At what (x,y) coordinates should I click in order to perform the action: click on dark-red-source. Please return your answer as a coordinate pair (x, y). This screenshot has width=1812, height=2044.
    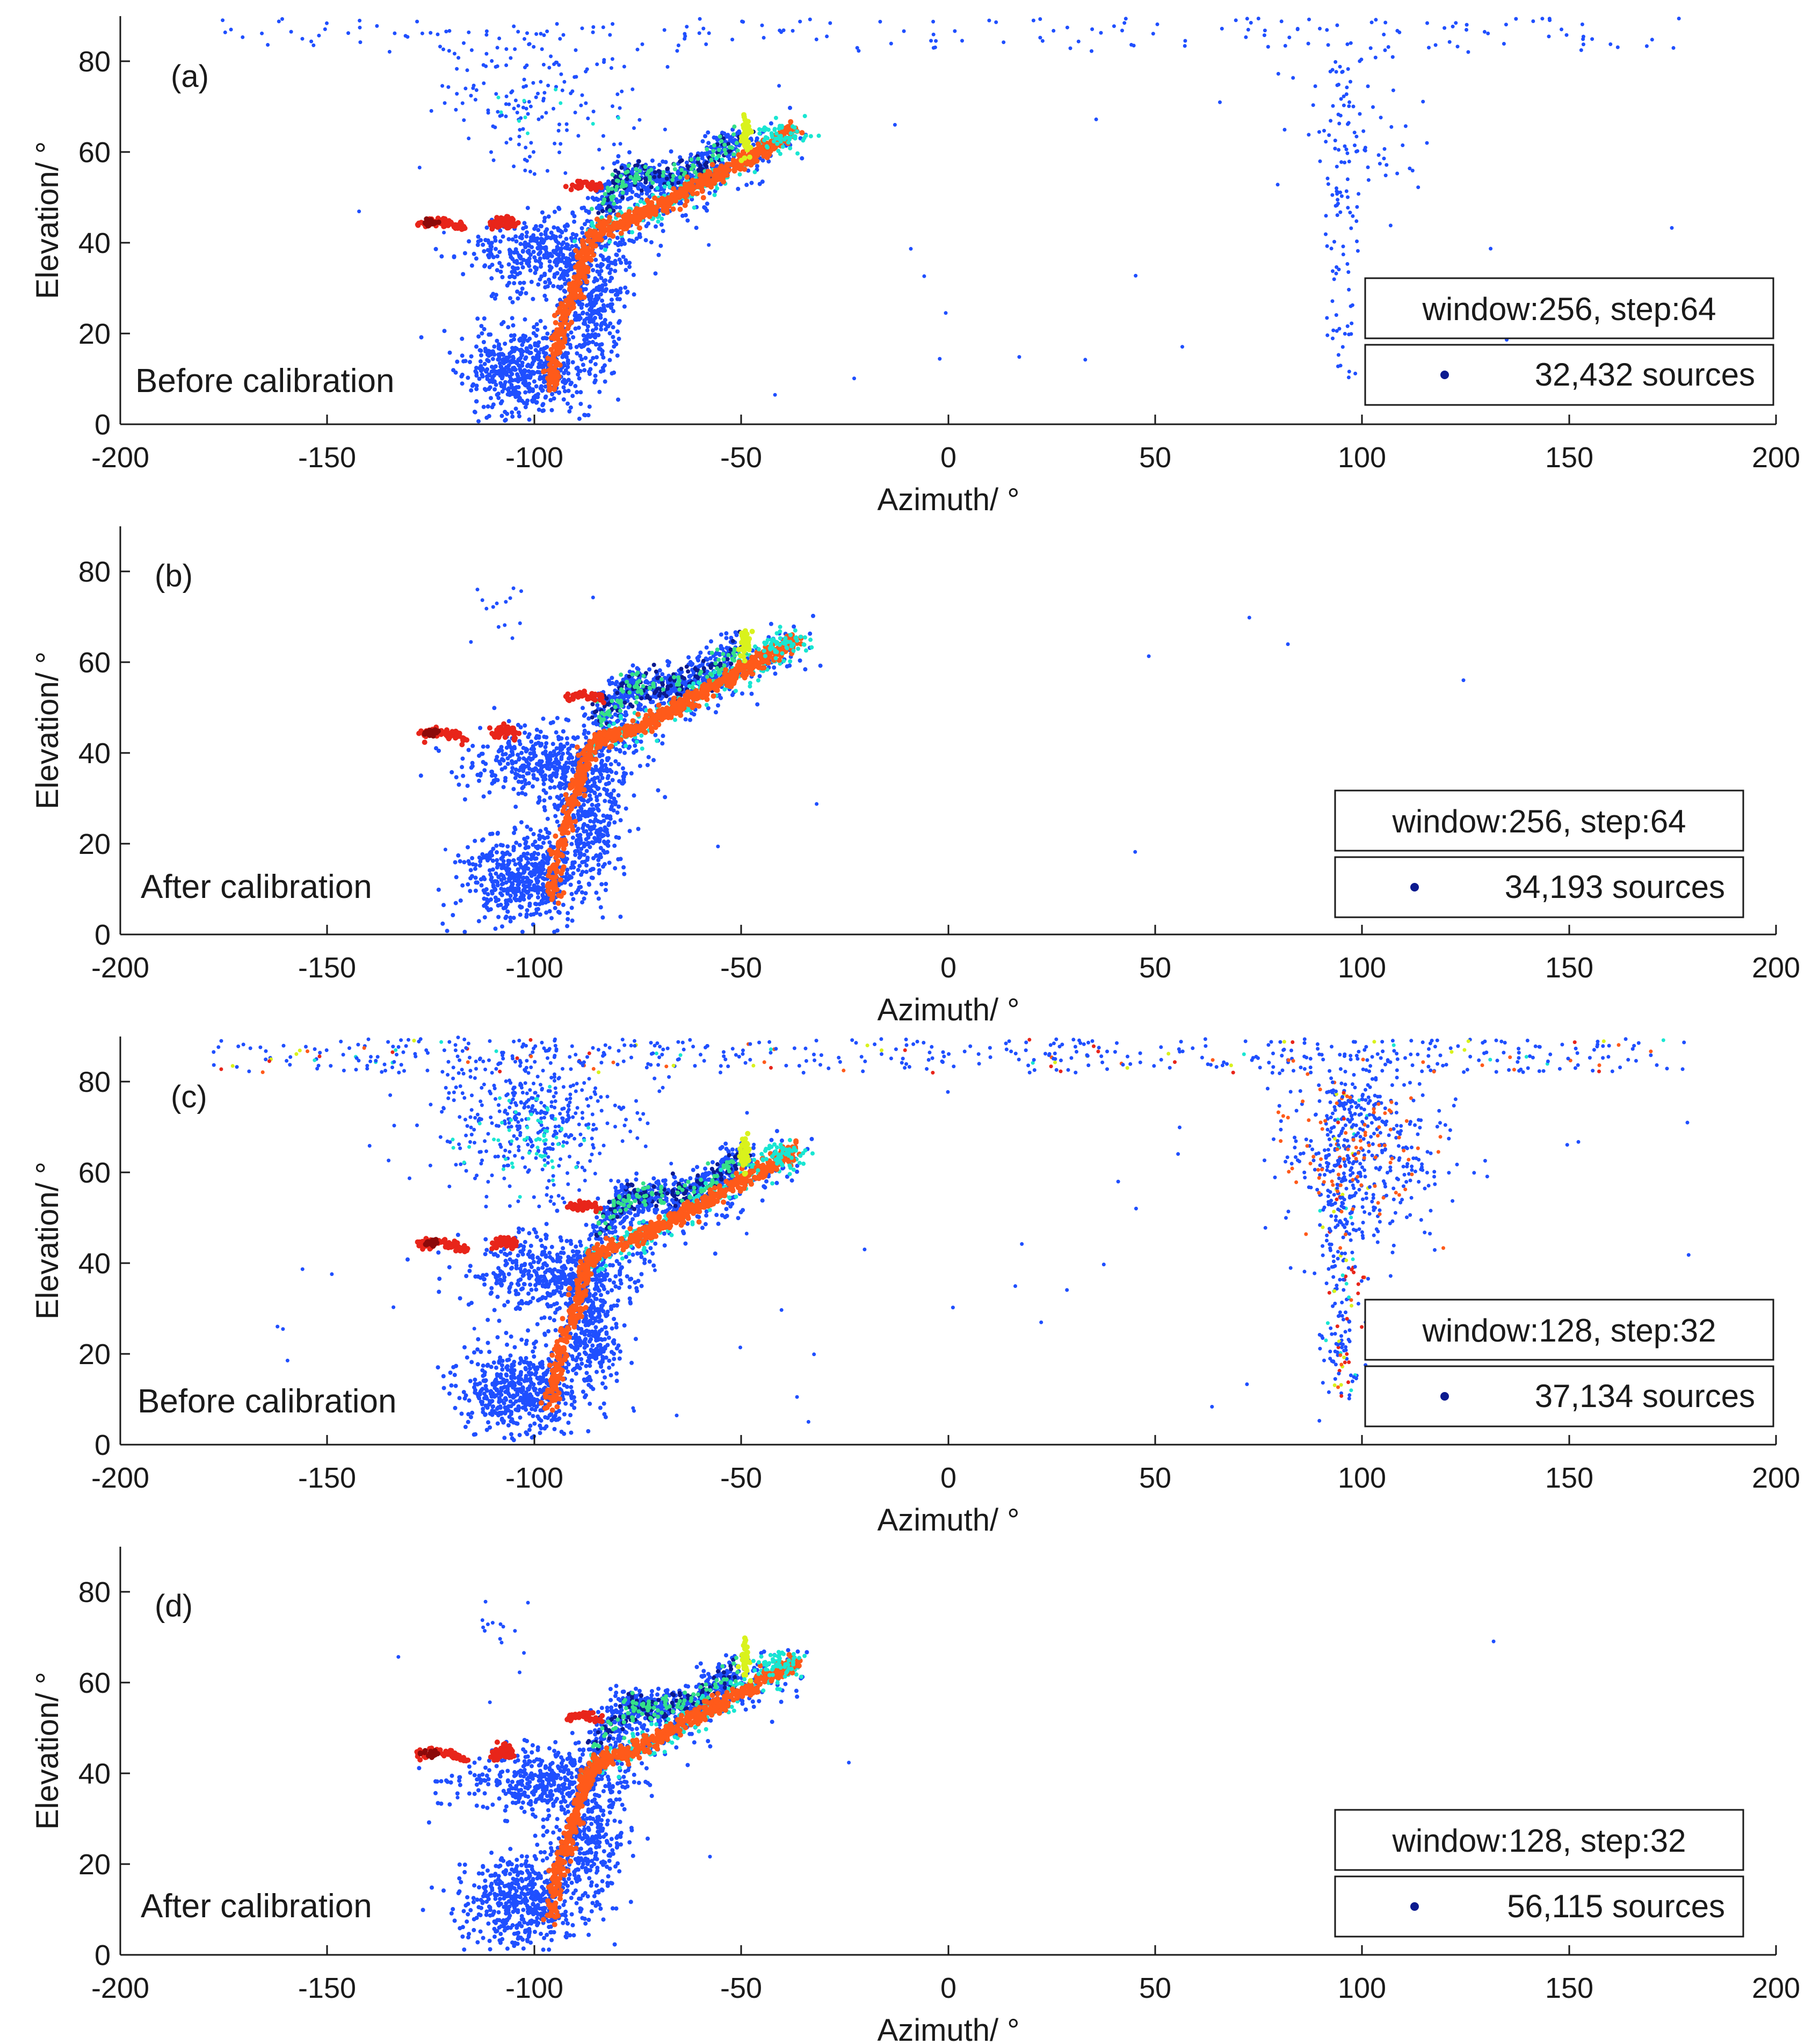
    Looking at the image, I should click on (436, 223).